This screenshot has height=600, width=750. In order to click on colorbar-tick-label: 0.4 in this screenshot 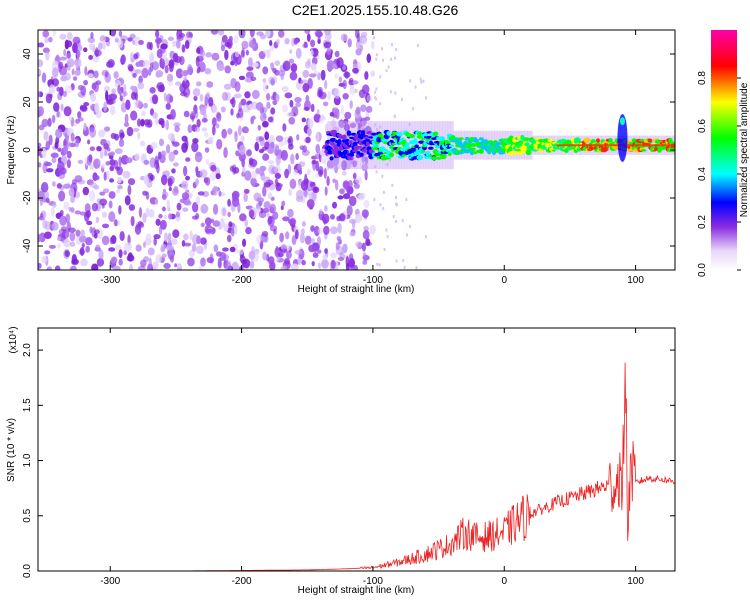, I will do `click(702, 174)`.